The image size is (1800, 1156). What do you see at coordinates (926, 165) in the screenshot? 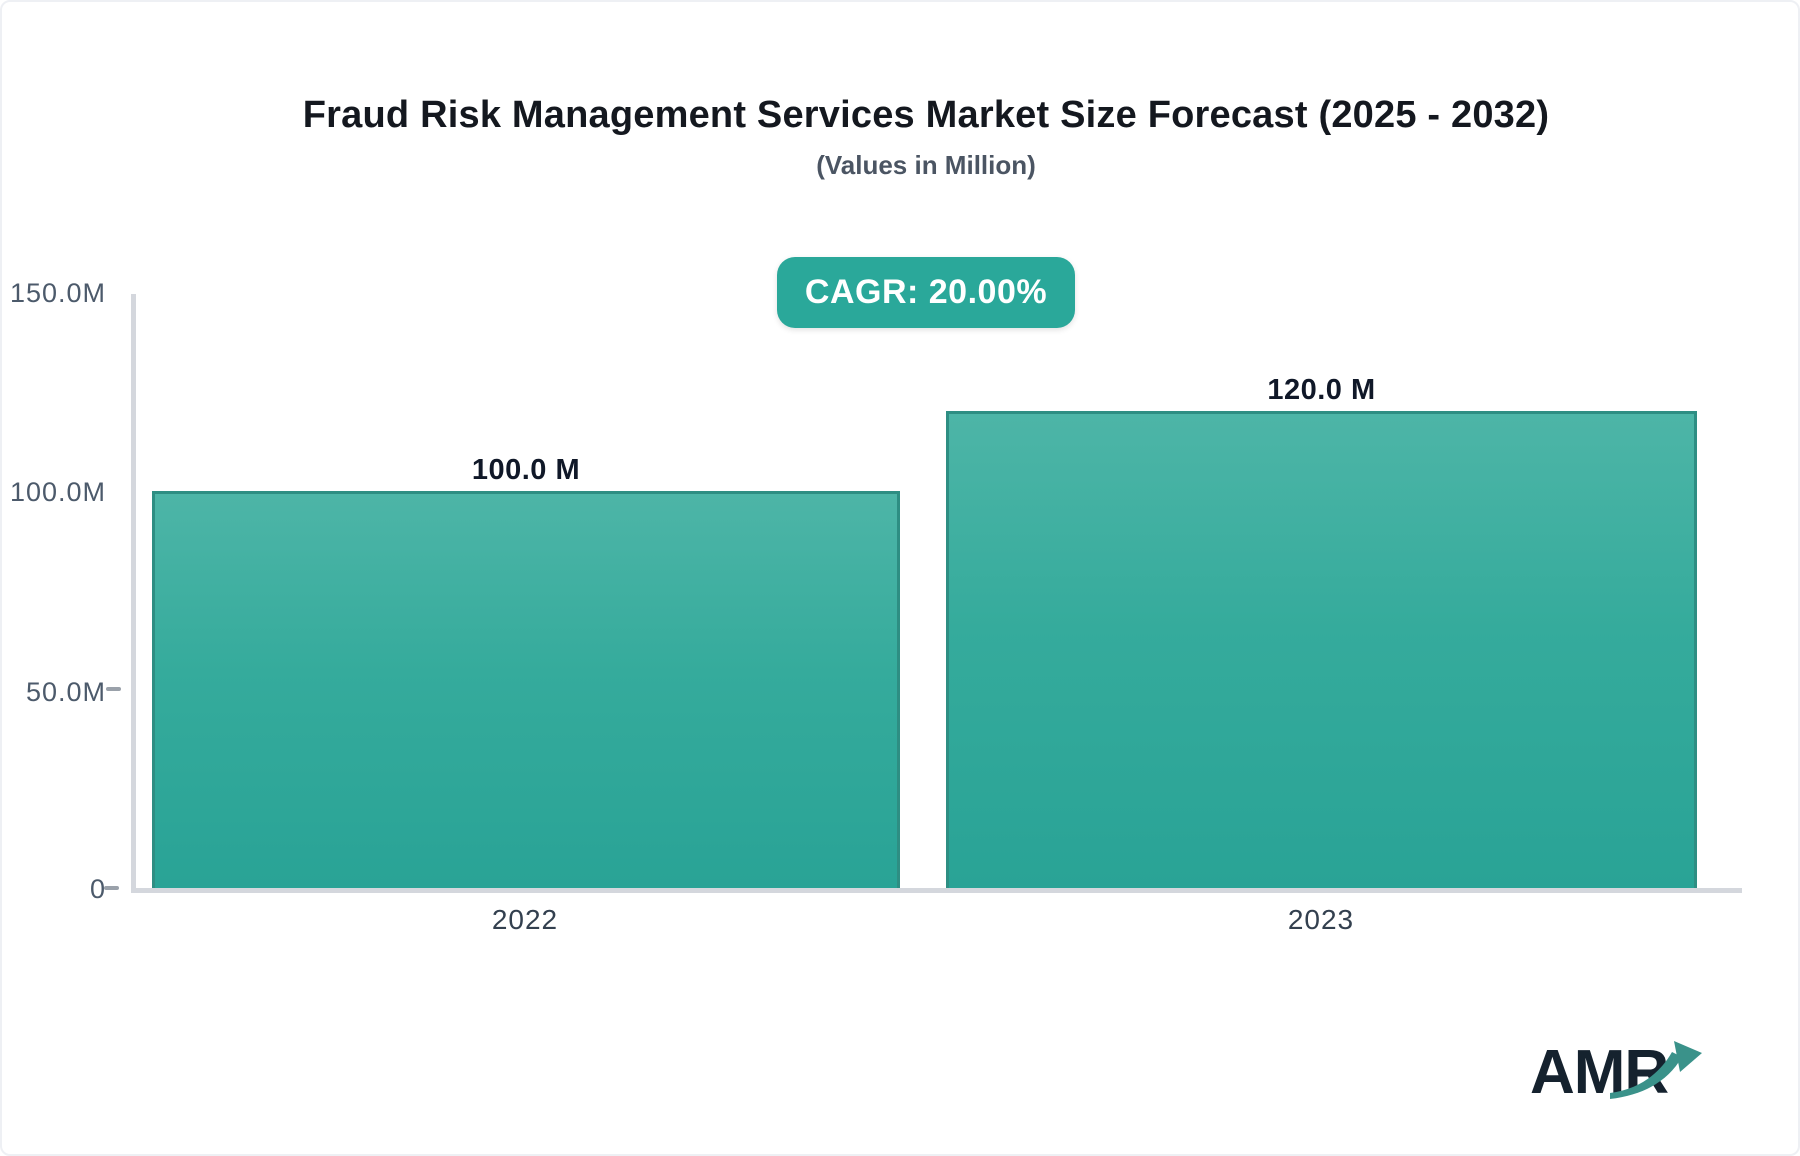
I see `chart-subtitle: (Values in Million)` at bounding box center [926, 165].